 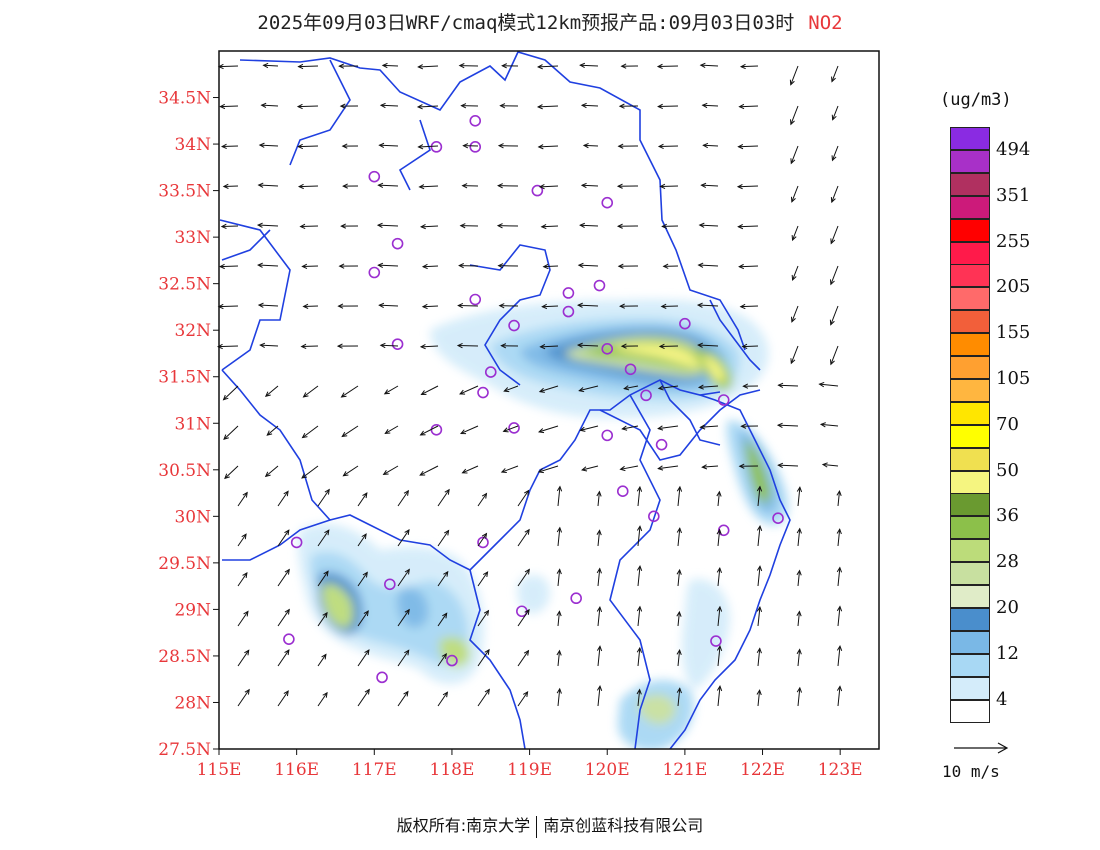 What do you see at coordinates (1007, 653) in the screenshot?
I see `legend-label: 12` at bounding box center [1007, 653].